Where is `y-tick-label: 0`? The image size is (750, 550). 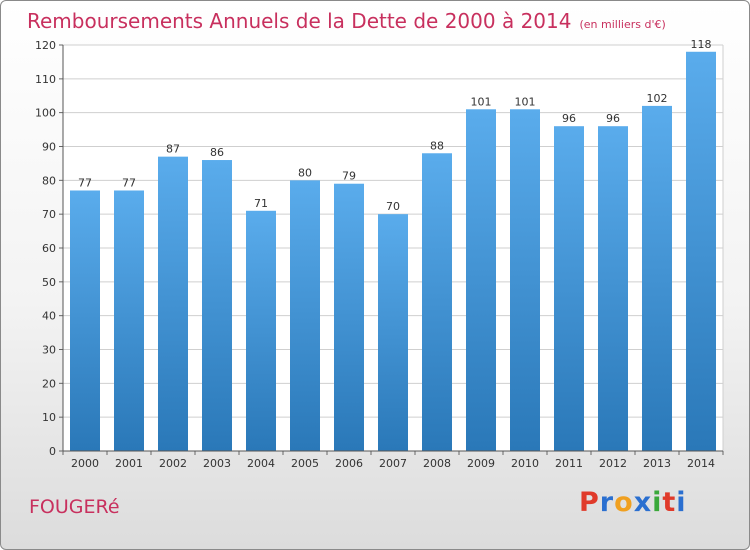
y-tick-label: 0 is located at coordinates (52, 451).